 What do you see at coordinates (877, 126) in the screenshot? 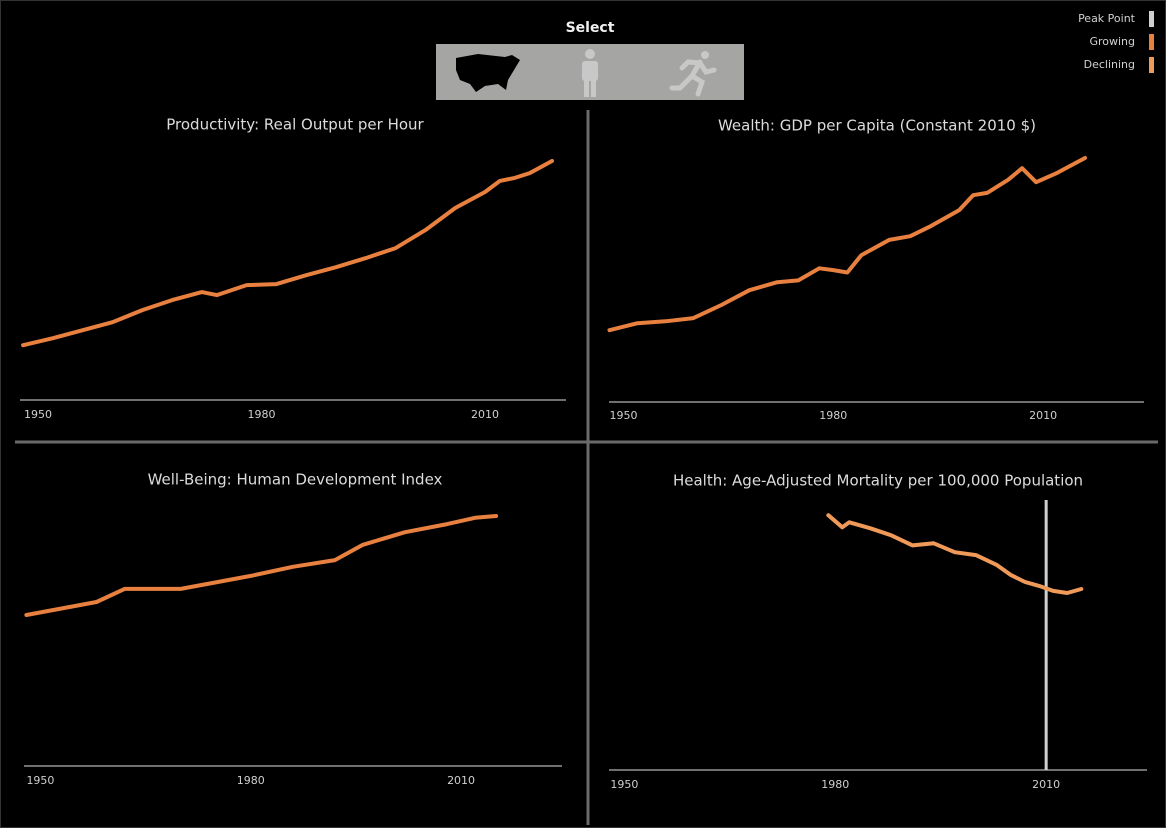
I see `chart-title: Wealth: GDP per Capita (Constant 2010 $)` at bounding box center [877, 126].